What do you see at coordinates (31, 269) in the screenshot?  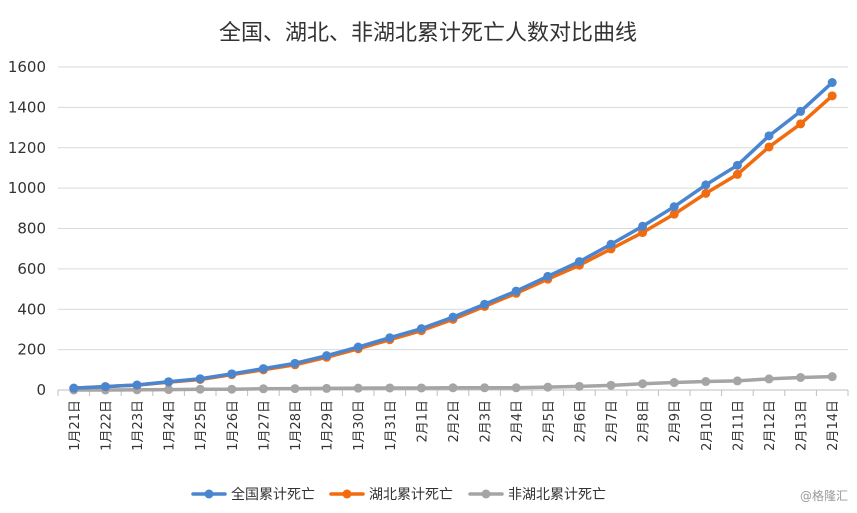 I see `y-tick-label: 600` at bounding box center [31, 269].